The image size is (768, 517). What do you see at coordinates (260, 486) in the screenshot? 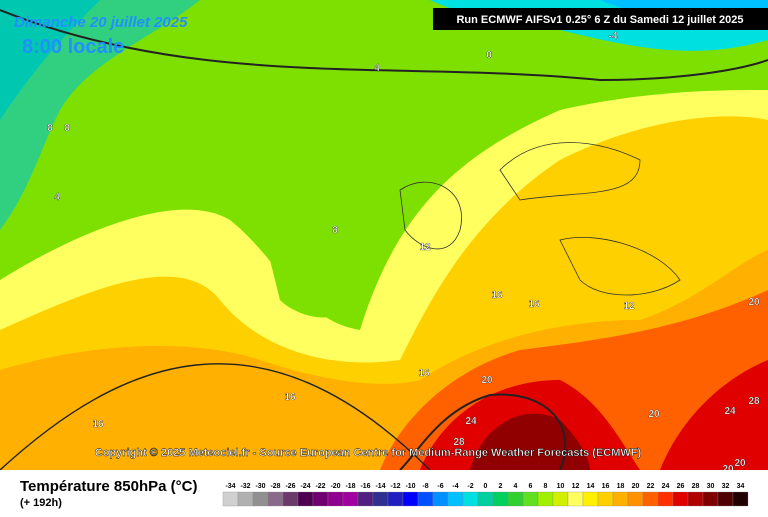
I see `scale-label: -30` at bounding box center [260, 486].